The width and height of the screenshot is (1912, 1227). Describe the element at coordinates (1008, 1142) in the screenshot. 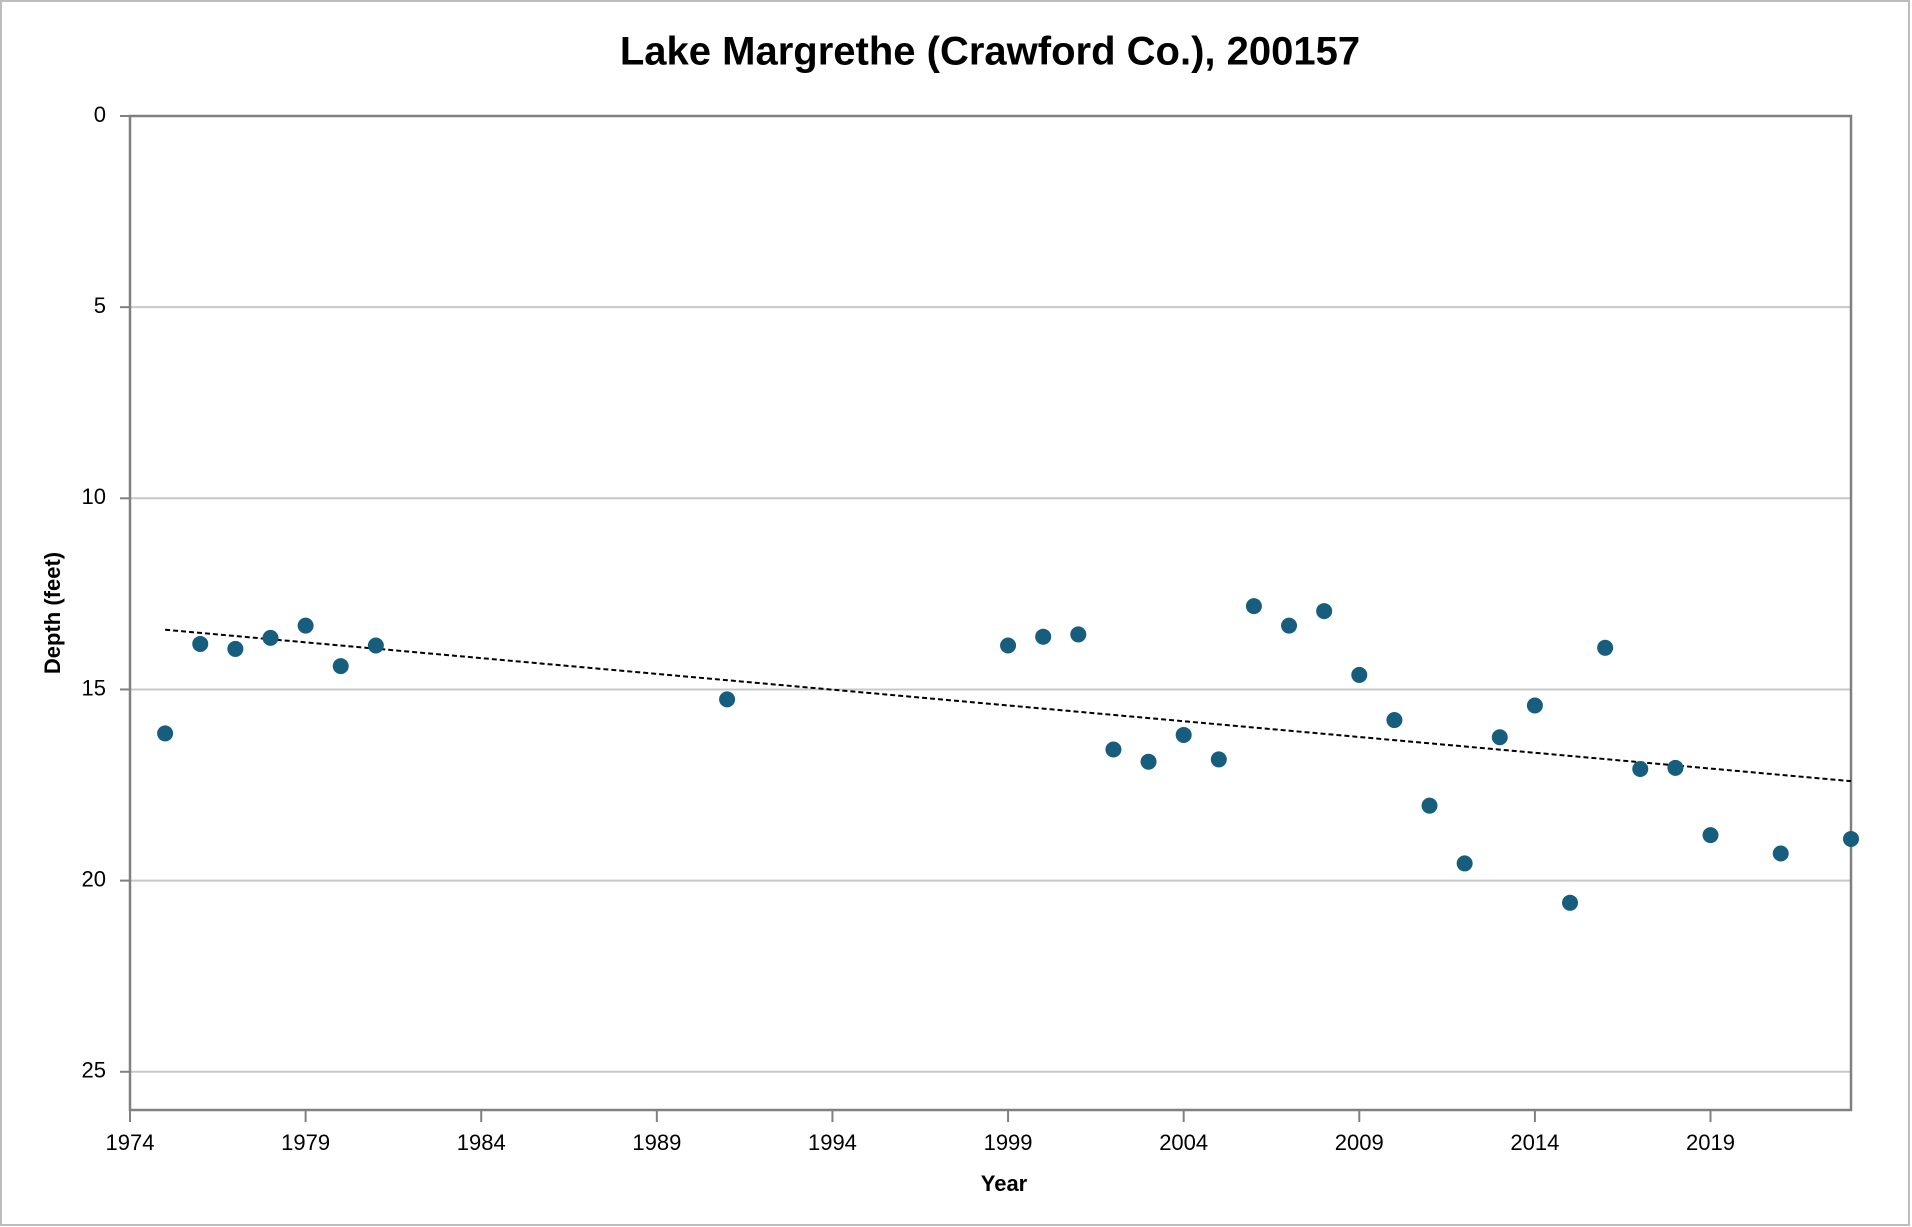

I see `x-tick-label: 1999` at that location.